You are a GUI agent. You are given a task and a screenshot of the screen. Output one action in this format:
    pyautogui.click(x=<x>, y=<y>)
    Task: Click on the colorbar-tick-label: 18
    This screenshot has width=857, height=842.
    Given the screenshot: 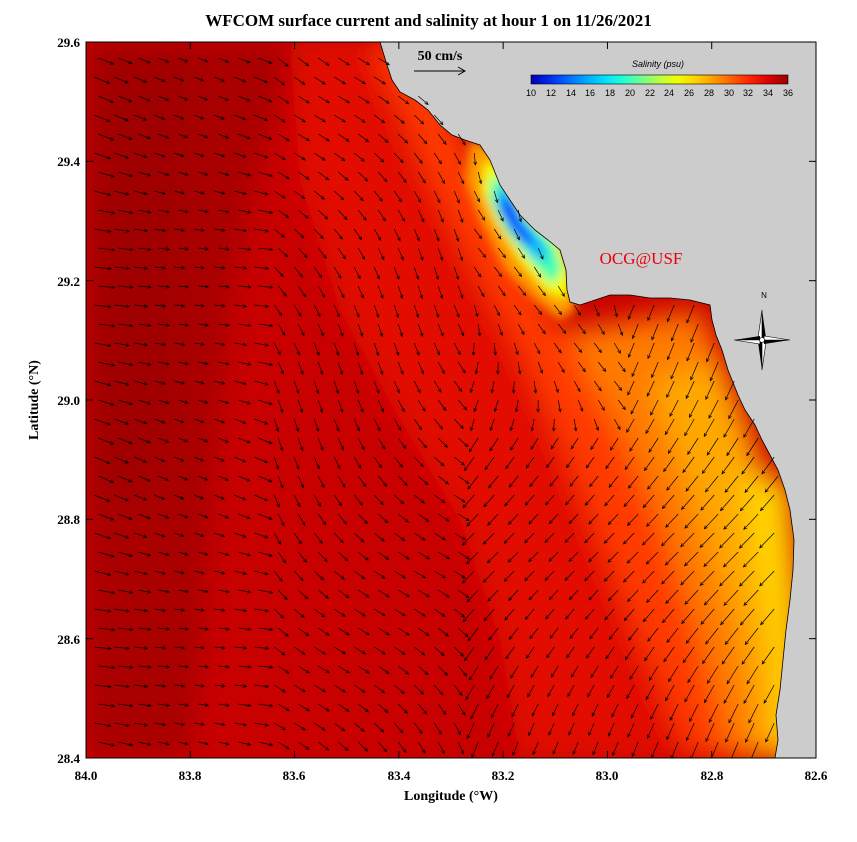 What is the action you would take?
    pyautogui.click(x=610, y=93)
    